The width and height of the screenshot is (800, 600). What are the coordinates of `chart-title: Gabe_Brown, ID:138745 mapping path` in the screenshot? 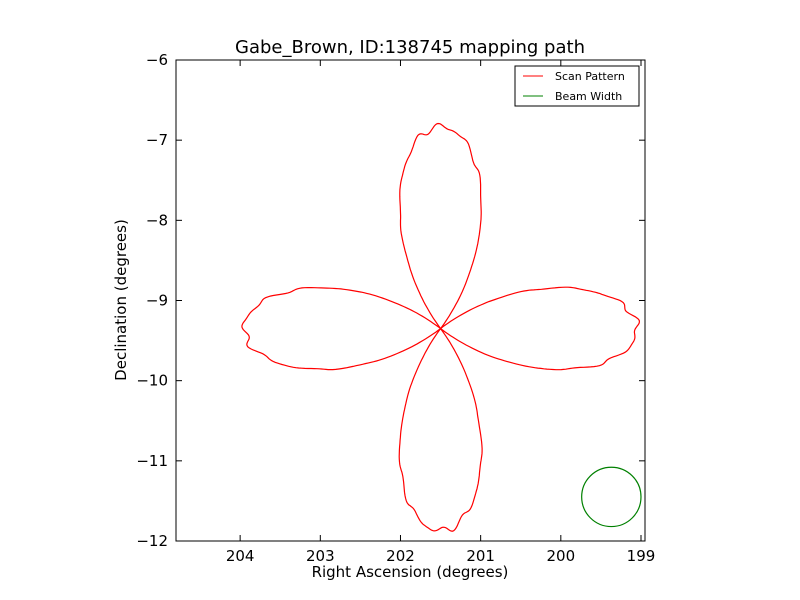 It's located at (410, 47).